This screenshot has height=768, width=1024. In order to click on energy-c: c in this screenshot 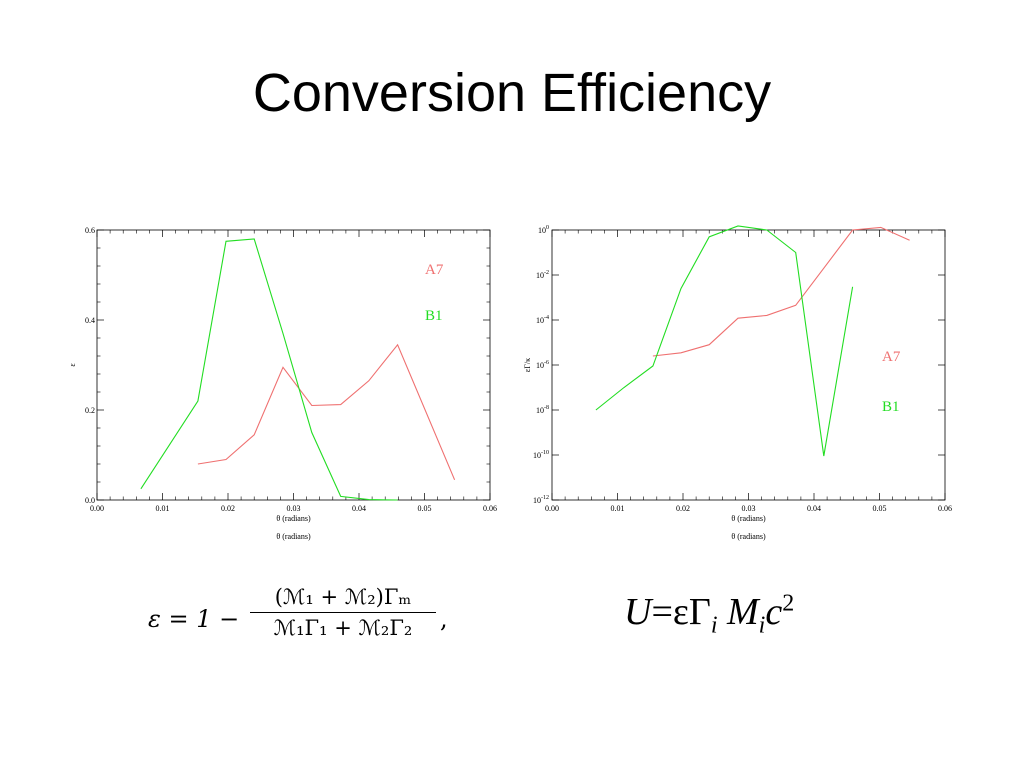, I will do `click(774, 612)`.